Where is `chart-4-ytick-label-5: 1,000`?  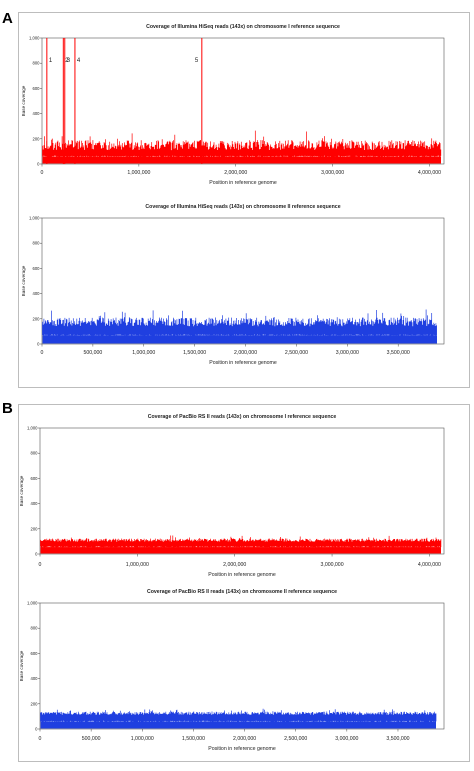 chart-4-ytick-label-5: 1,000 is located at coordinates (32, 603).